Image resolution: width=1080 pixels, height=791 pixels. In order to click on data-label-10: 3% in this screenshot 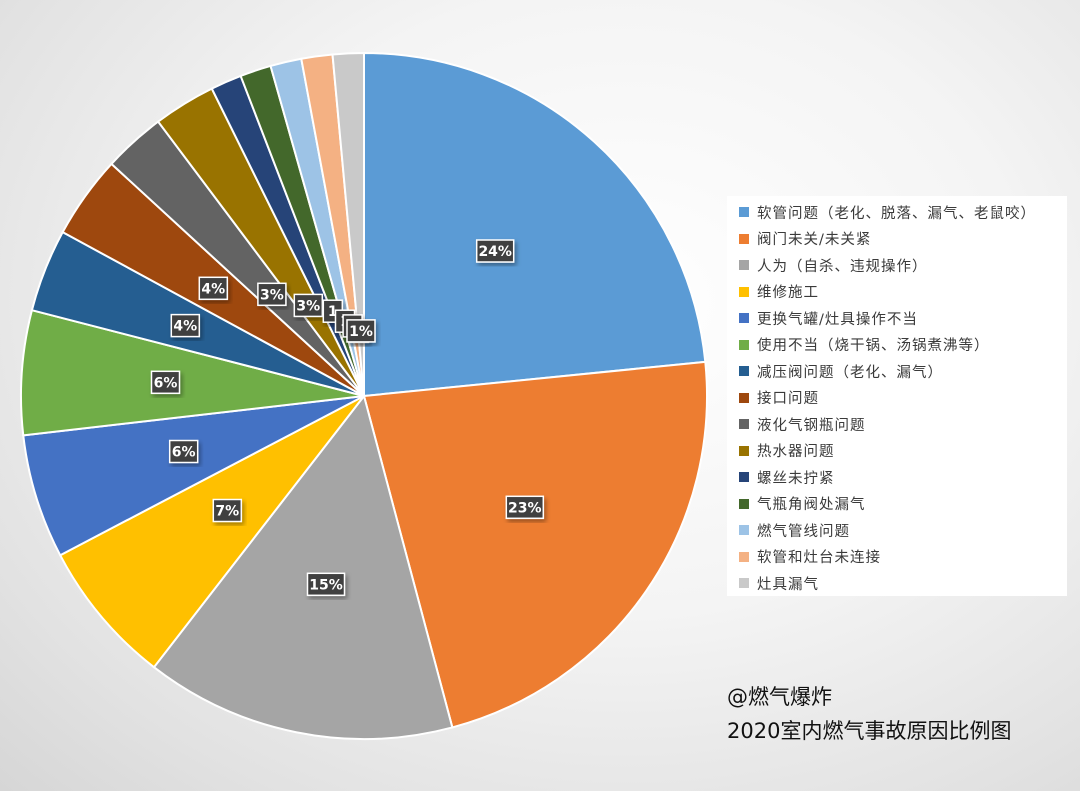, I will do `click(308, 305)`.